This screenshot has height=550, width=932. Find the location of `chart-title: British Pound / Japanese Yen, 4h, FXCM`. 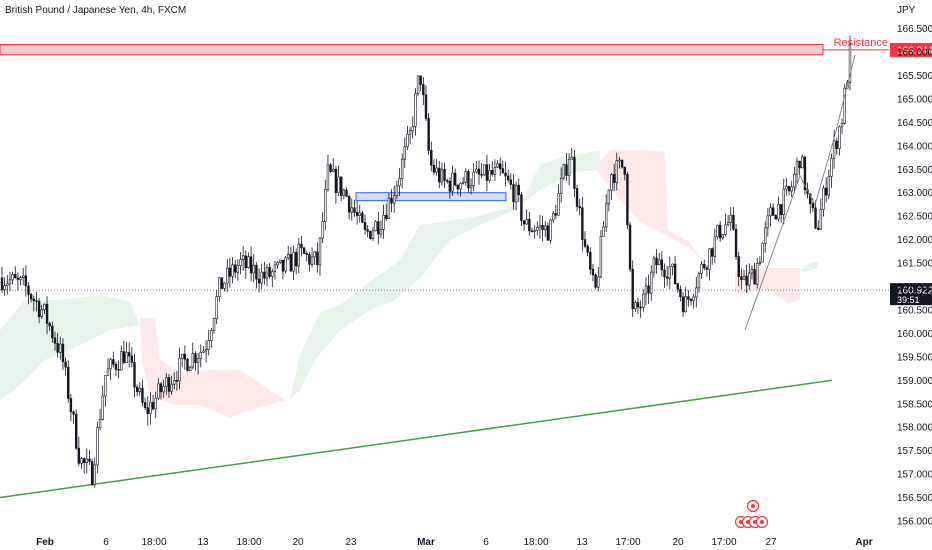

chart-title: British Pound / Japanese Yen, 4h, FXCM is located at coordinates (95, 10).